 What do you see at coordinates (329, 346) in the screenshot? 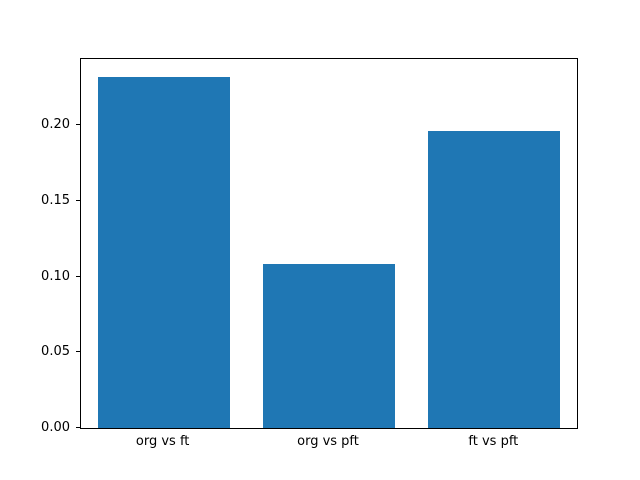
I see `bar-org-vs-pft` at bounding box center [329, 346].